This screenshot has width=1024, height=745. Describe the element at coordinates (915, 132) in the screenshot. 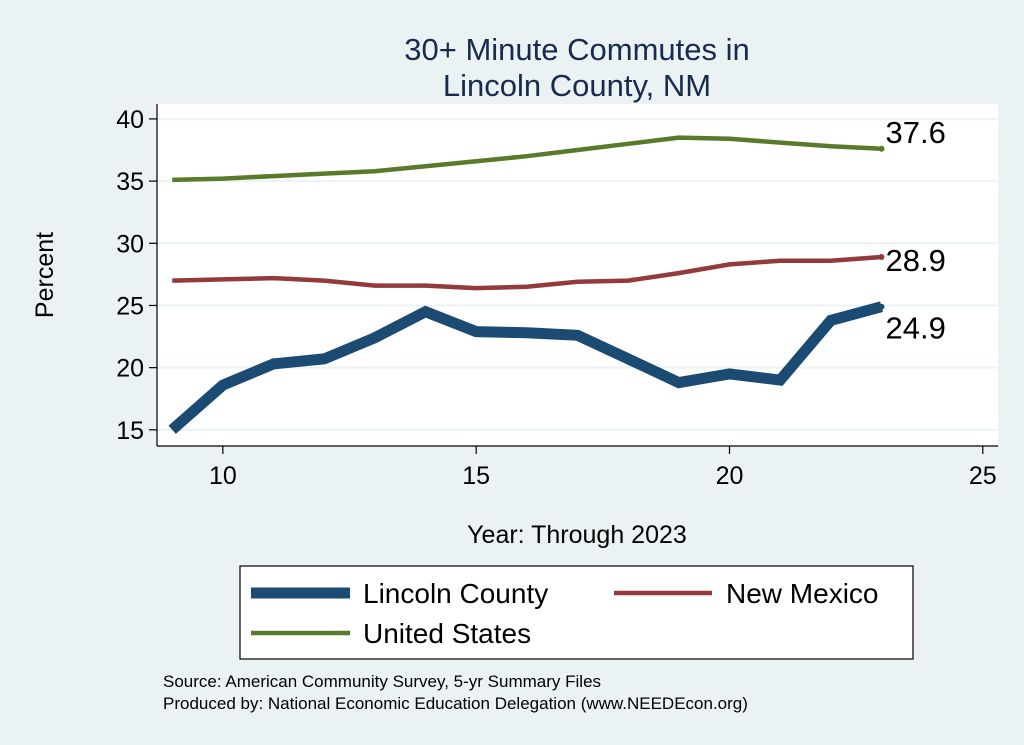

I see `end-label-united-states: 37.6` at that location.